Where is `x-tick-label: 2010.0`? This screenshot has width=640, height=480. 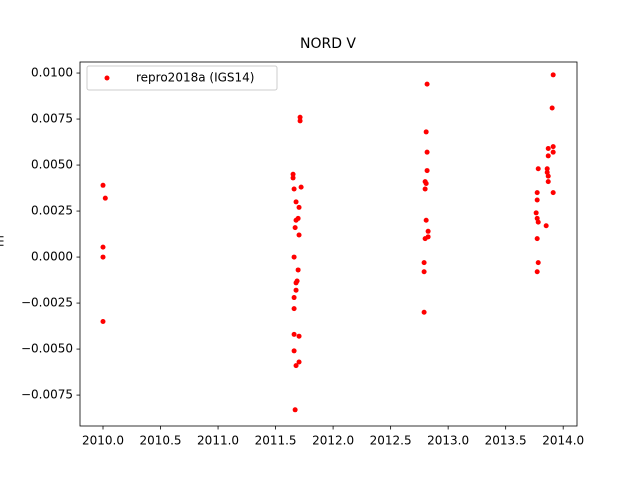 x-tick-label: 2010.0 is located at coordinates (103, 441).